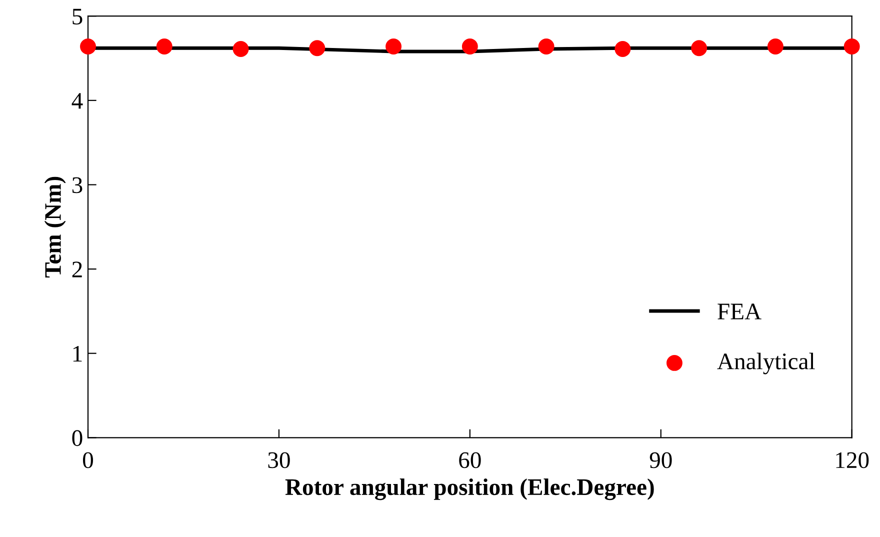 The image size is (880, 537). What do you see at coordinates (77, 101) in the screenshot?
I see `y-tick-label: 4` at bounding box center [77, 101].